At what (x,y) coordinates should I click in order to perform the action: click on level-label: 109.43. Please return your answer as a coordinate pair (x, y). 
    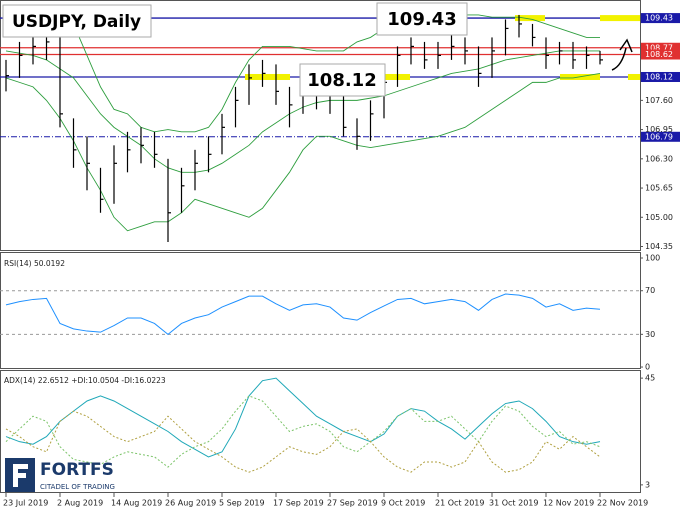
    Looking at the image, I should click on (659, 18).